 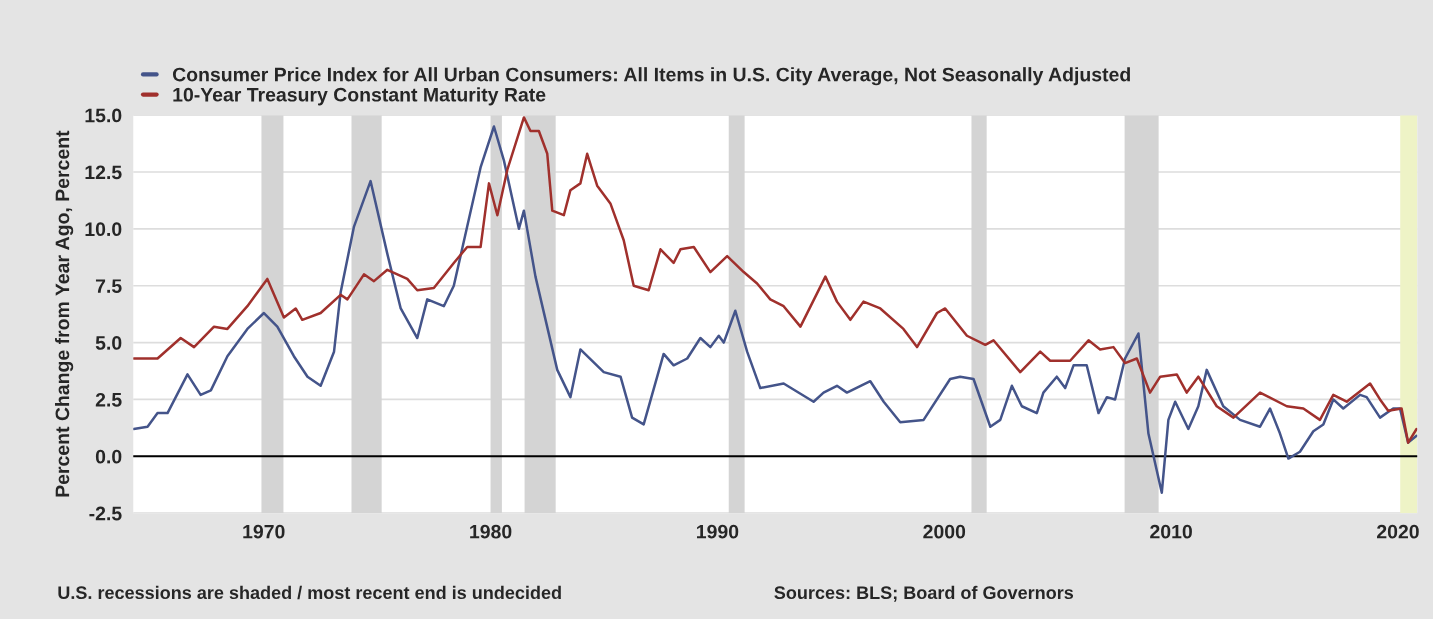 What do you see at coordinates (108, 456) in the screenshot?
I see `y-tick-label: 0.0` at bounding box center [108, 456].